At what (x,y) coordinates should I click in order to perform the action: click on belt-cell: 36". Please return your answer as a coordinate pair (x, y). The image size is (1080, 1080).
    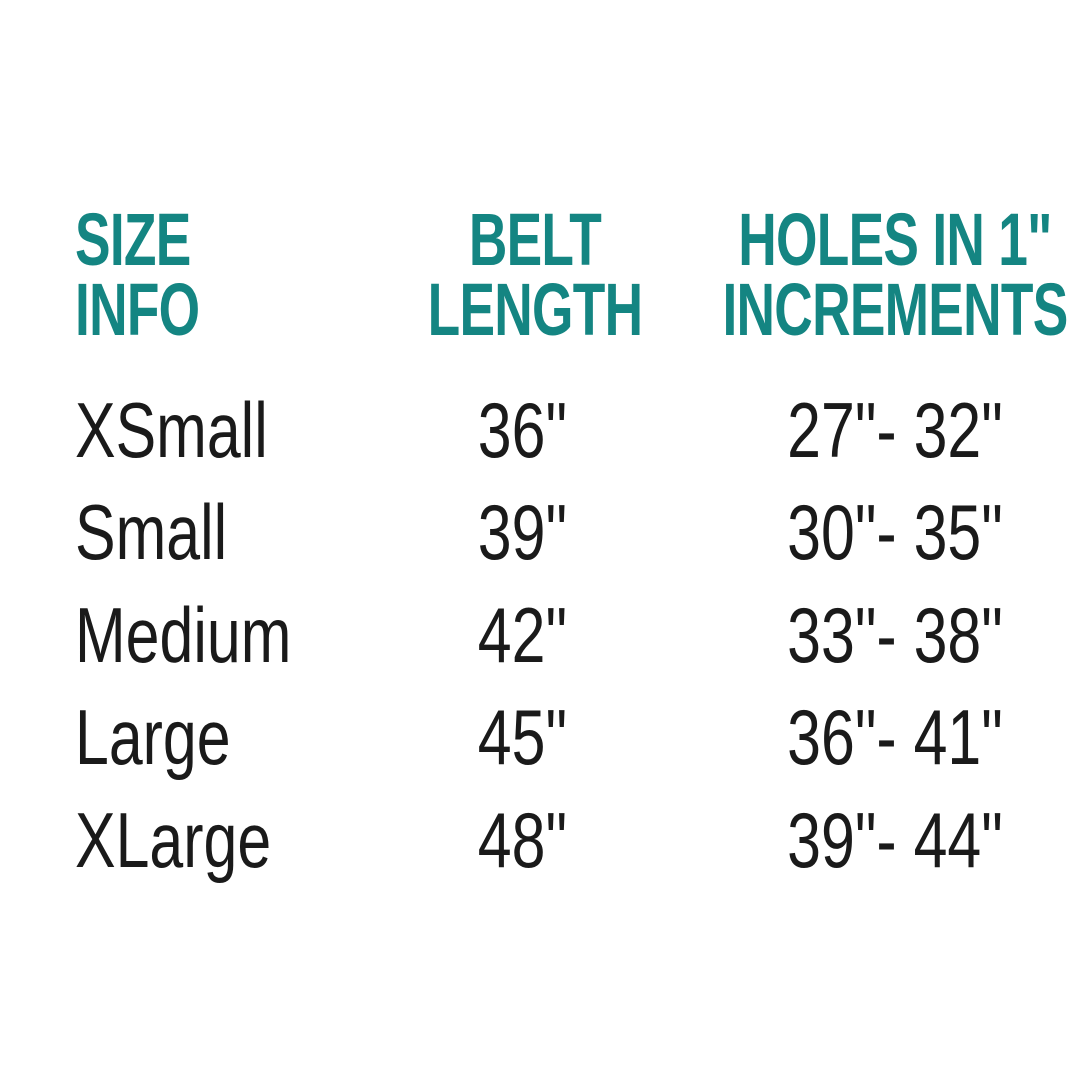
    Looking at the image, I should click on (522, 430).